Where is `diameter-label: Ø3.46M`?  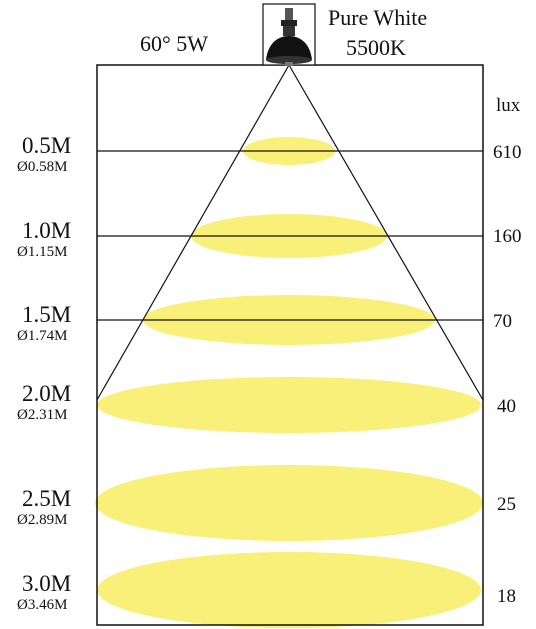
diameter-label: Ø3.46M is located at coordinates (42, 605).